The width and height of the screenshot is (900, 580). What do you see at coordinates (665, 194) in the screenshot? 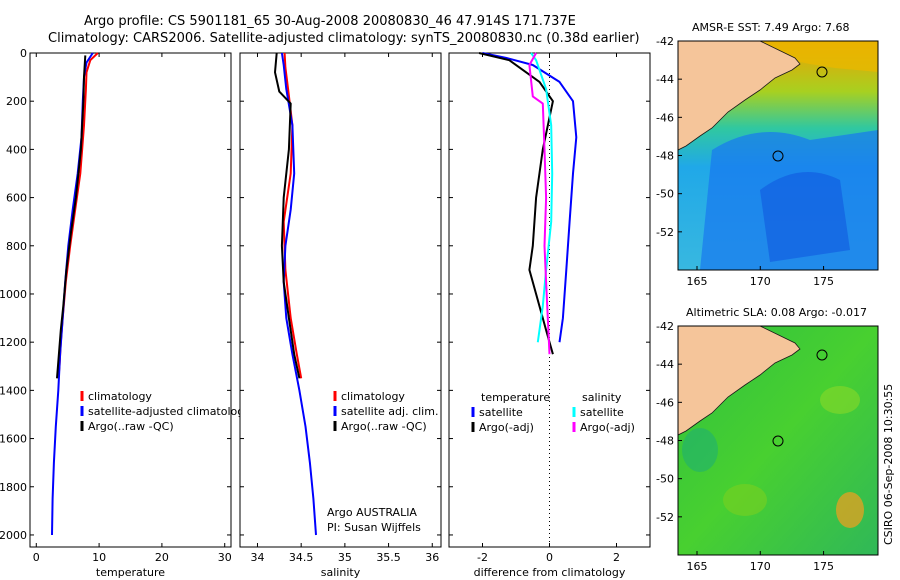
I see `sst-map-ytick-label: -50` at bounding box center [665, 194].